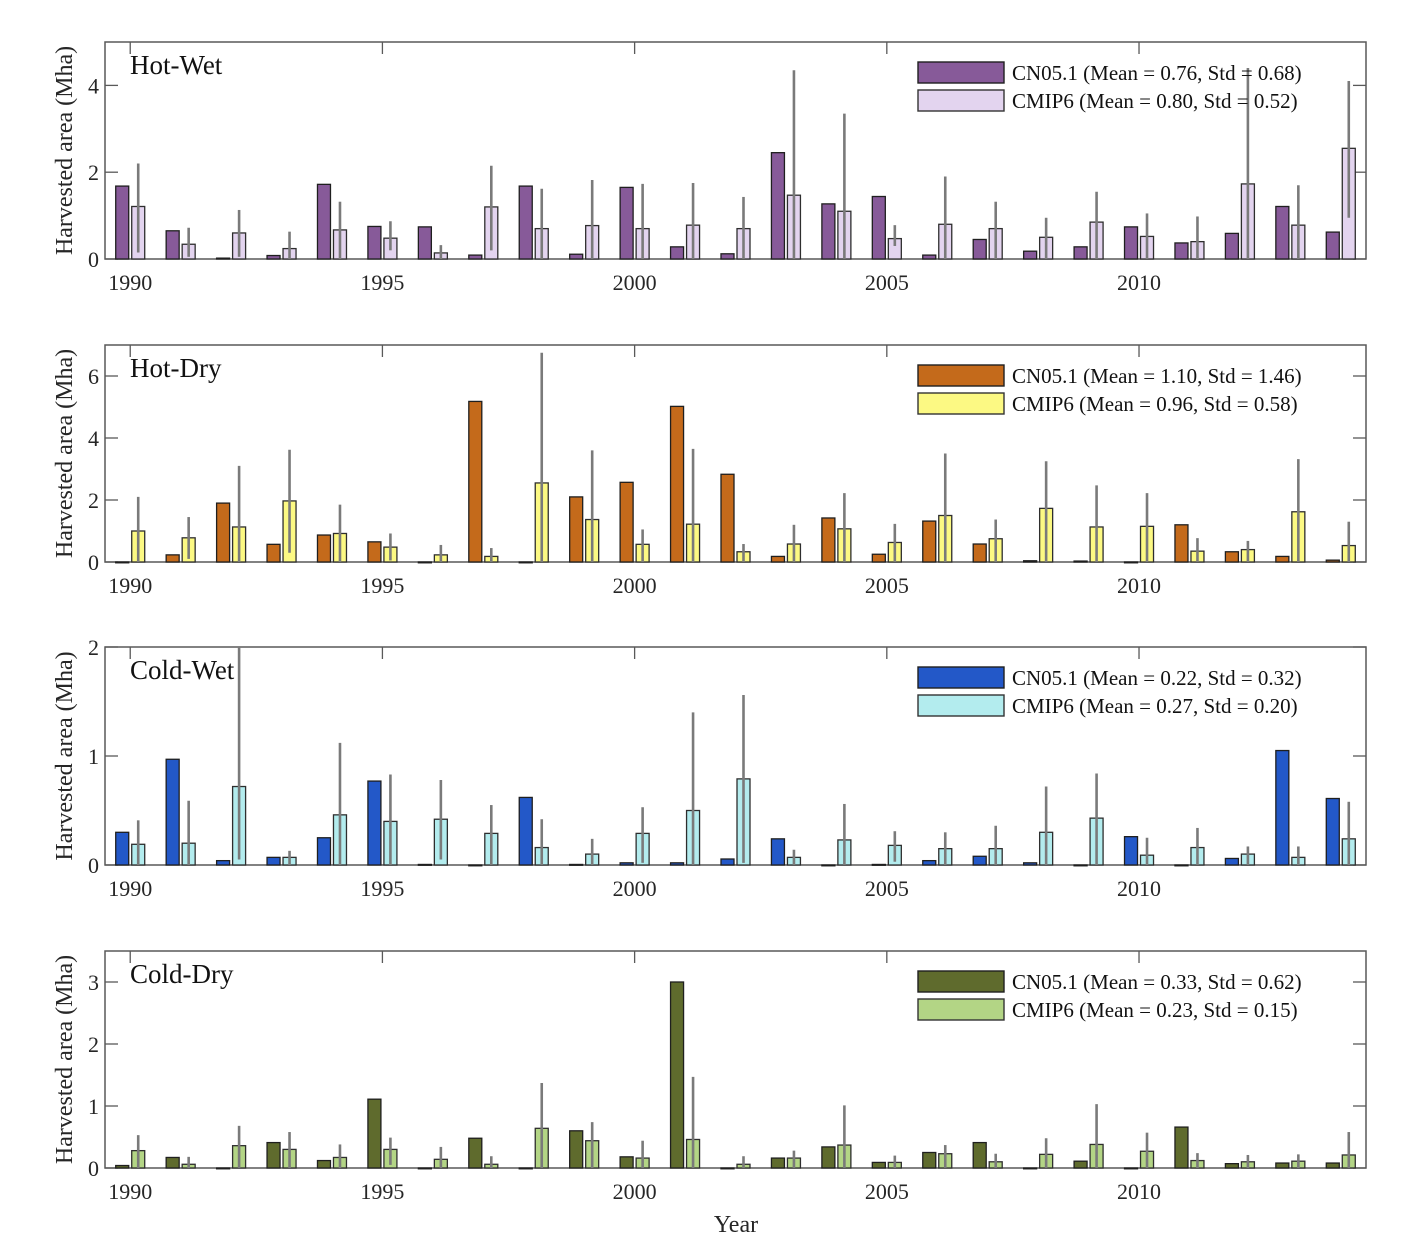 Image resolution: width=1412 pixels, height=1254 pixels. I want to click on y-axis-label: Harvested area (Mha), so click(65, 150).